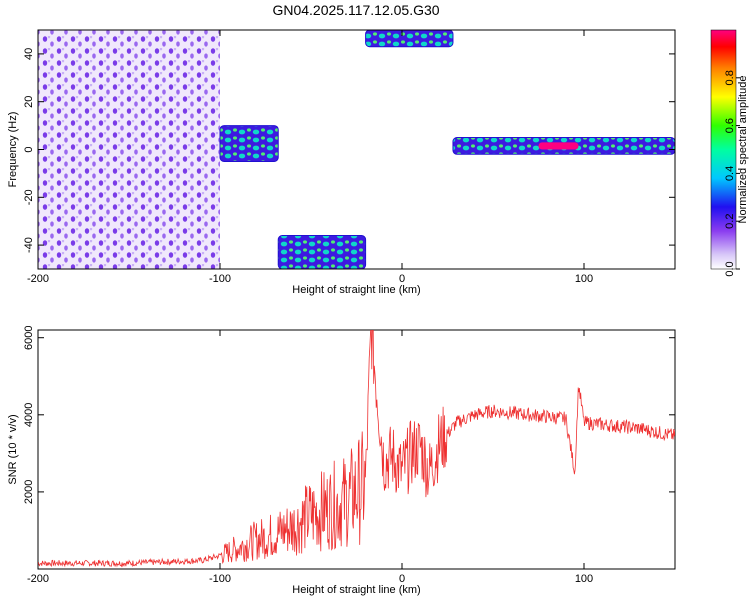  What do you see at coordinates (730, 125) in the screenshot?
I see `colorbar-tick-label: 0.6` at bounding box center [730, 125].